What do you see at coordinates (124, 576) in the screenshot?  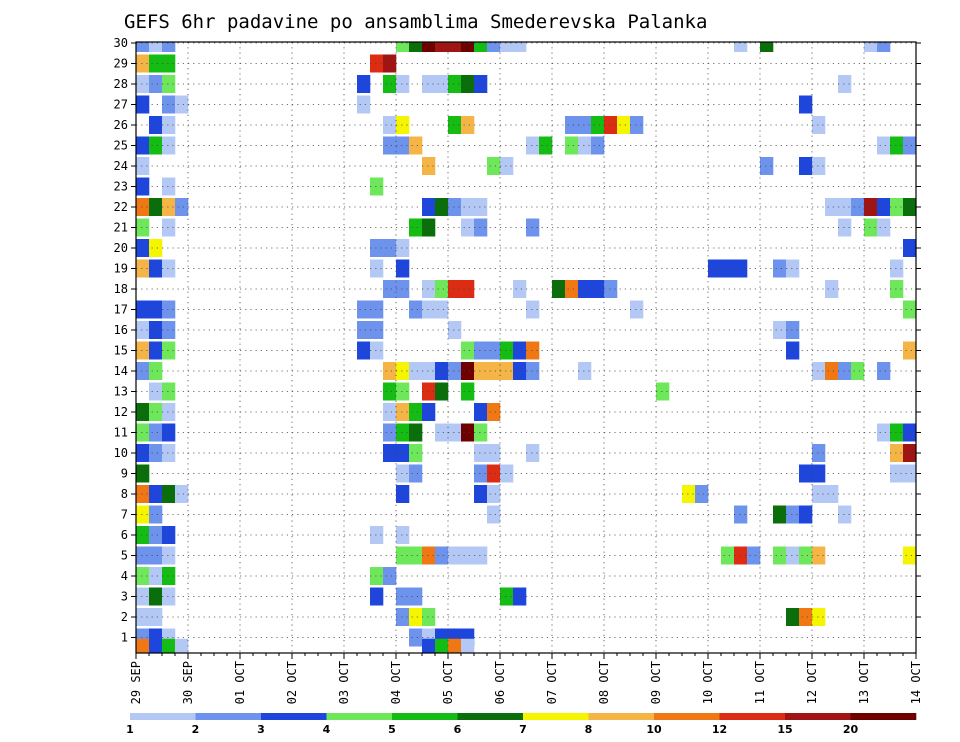 I see `y-tick-label: 4` at bounding box center [124, 576].